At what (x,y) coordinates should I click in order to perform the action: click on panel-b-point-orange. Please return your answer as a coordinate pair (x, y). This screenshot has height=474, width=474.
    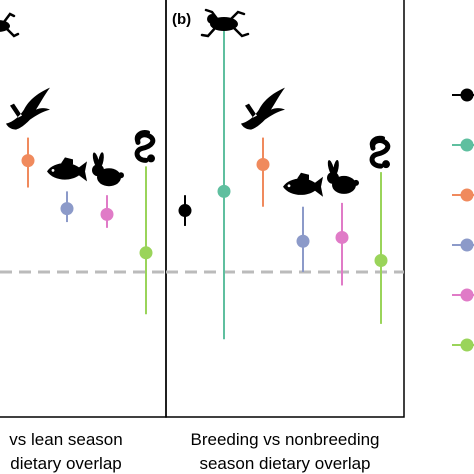
    Looking at the image, I should click on (263, 164).